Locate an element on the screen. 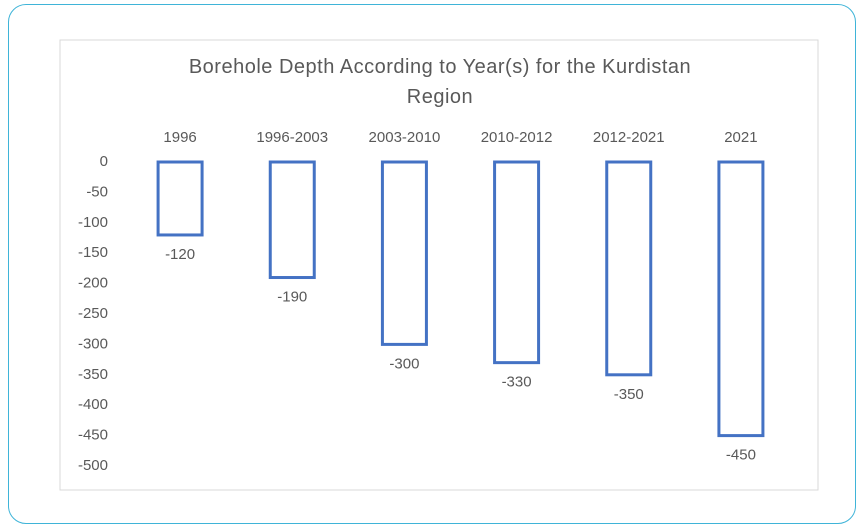 The image size is (861, 530). y-tick-label: -350 is located at coordinates (93, 374).